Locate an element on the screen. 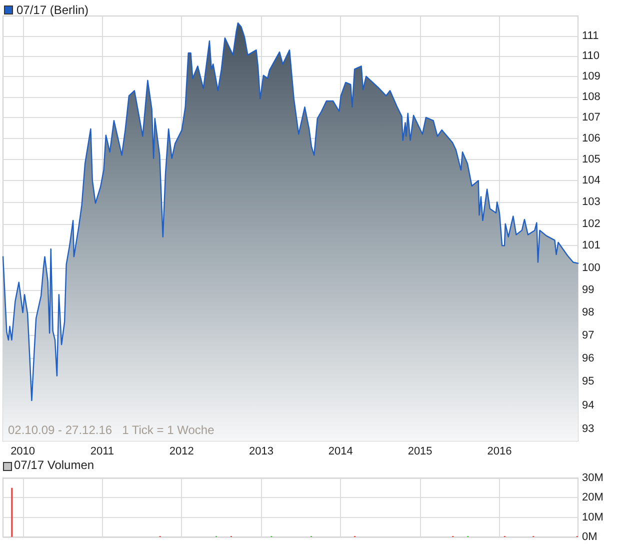 The width and height of the screenshot is (620, 546). y-tick-label: 102 is located at coordinates (591, 224).